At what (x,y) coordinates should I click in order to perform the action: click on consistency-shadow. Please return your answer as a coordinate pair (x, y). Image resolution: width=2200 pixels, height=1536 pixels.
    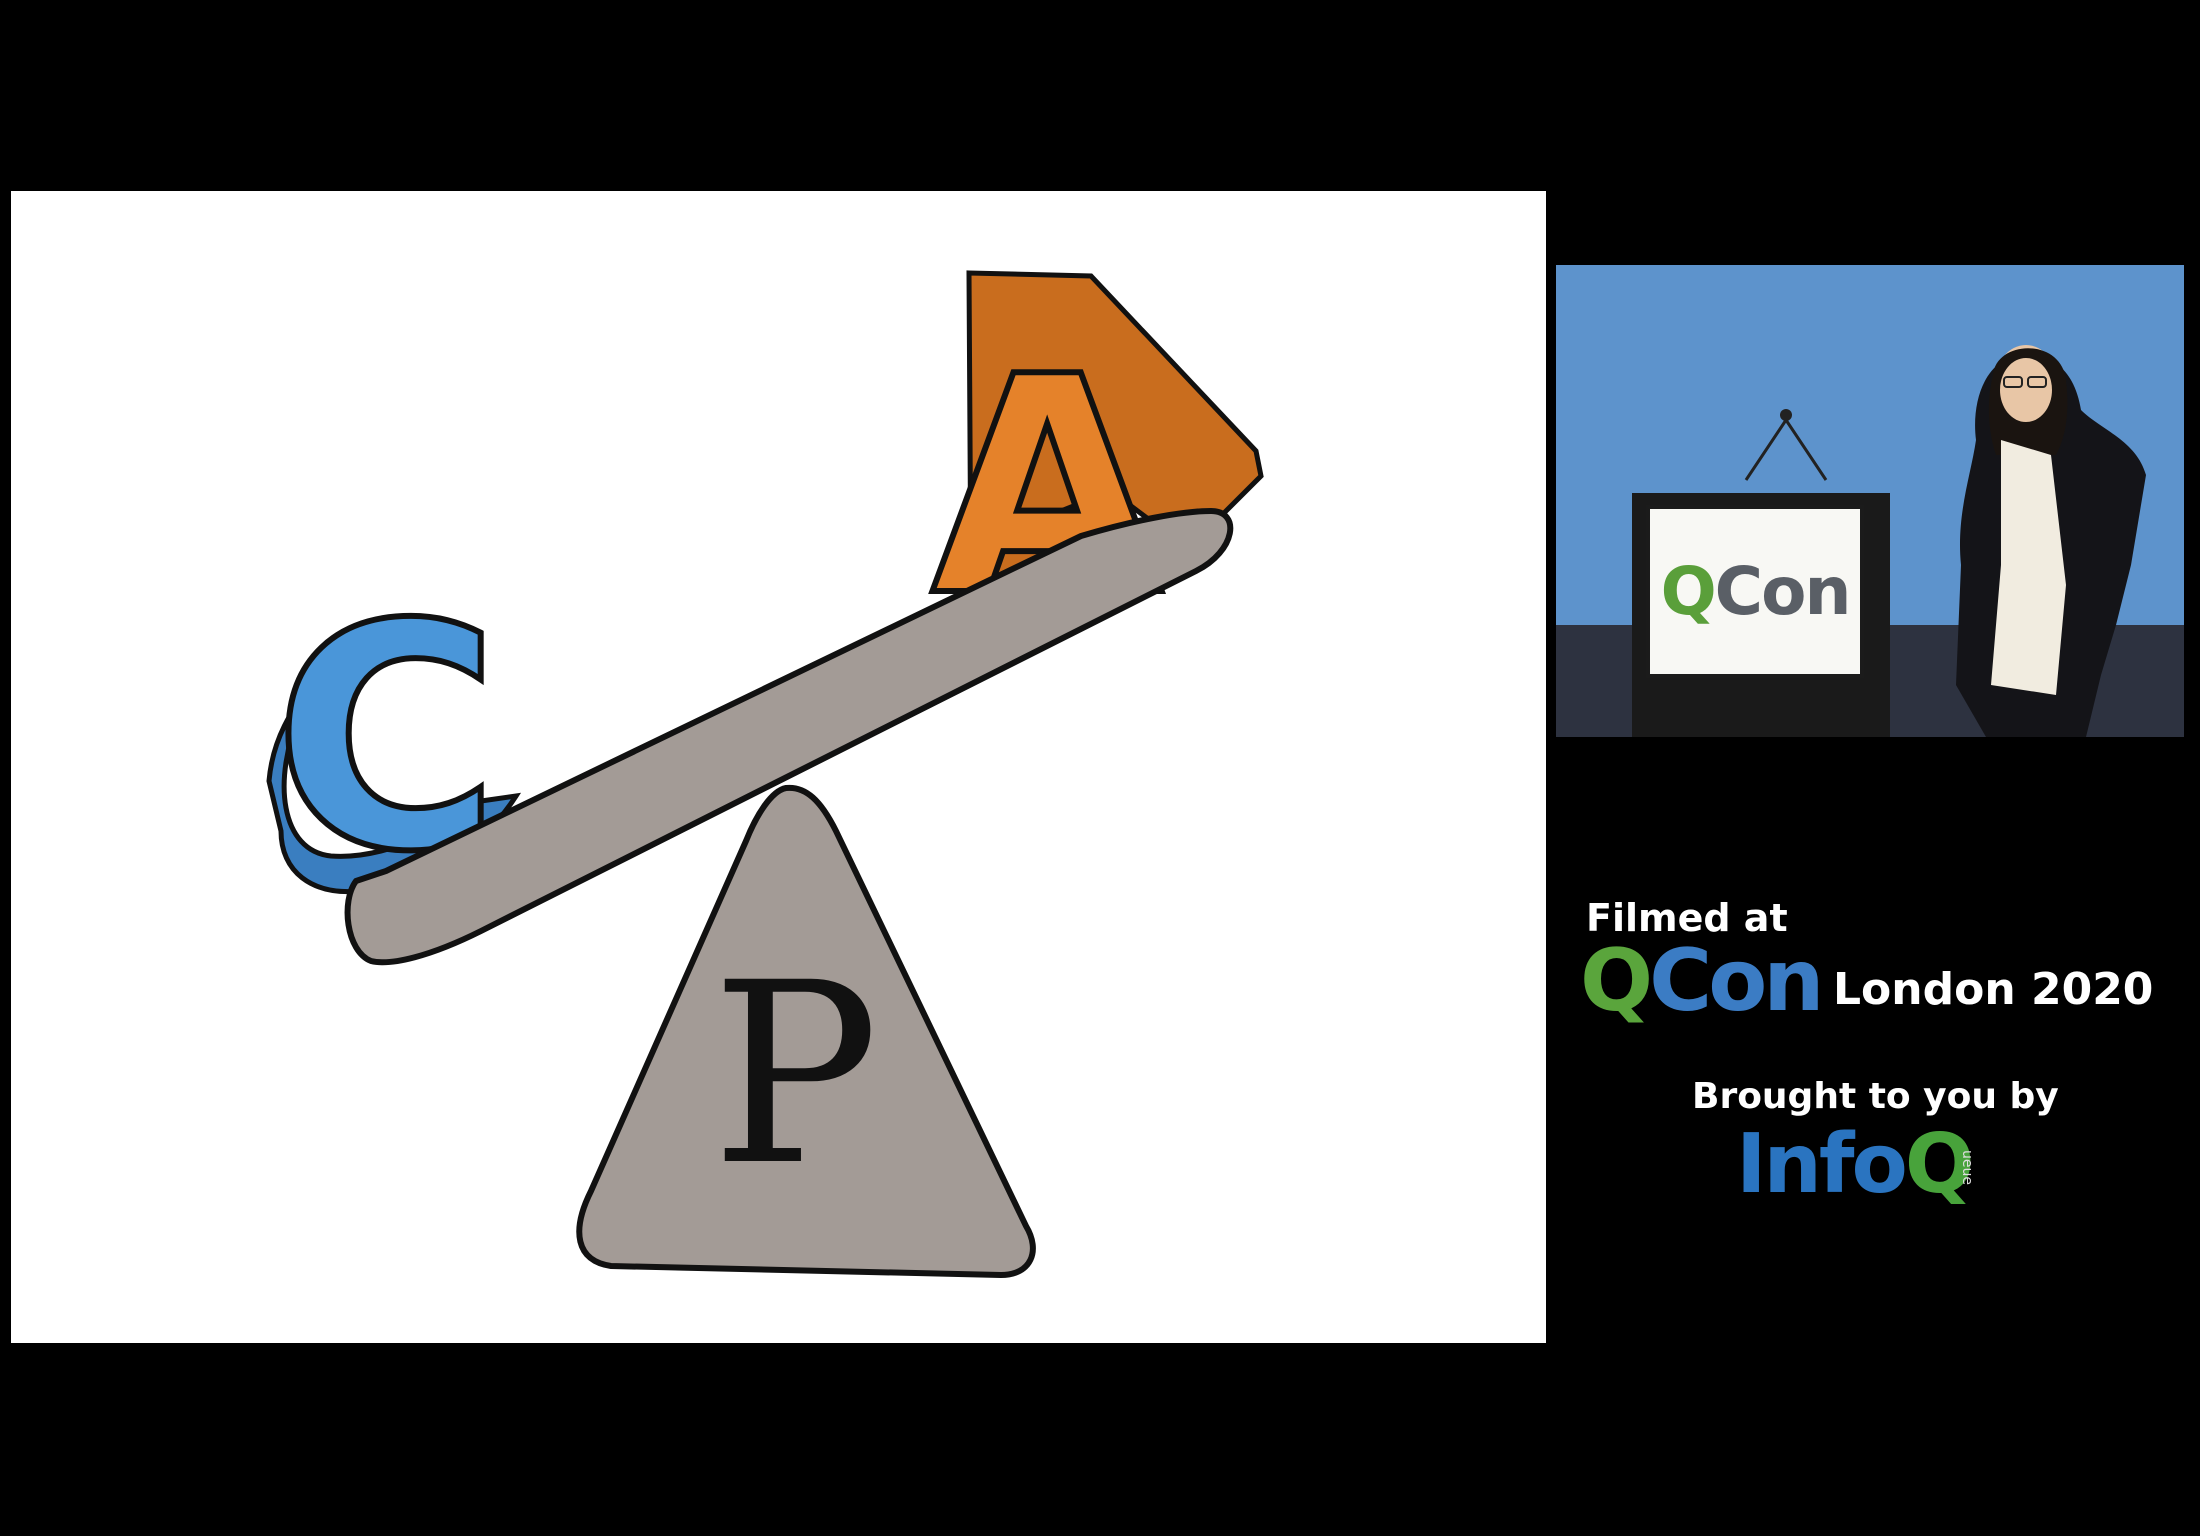
    Looking at the image, I should click on (394, 766).